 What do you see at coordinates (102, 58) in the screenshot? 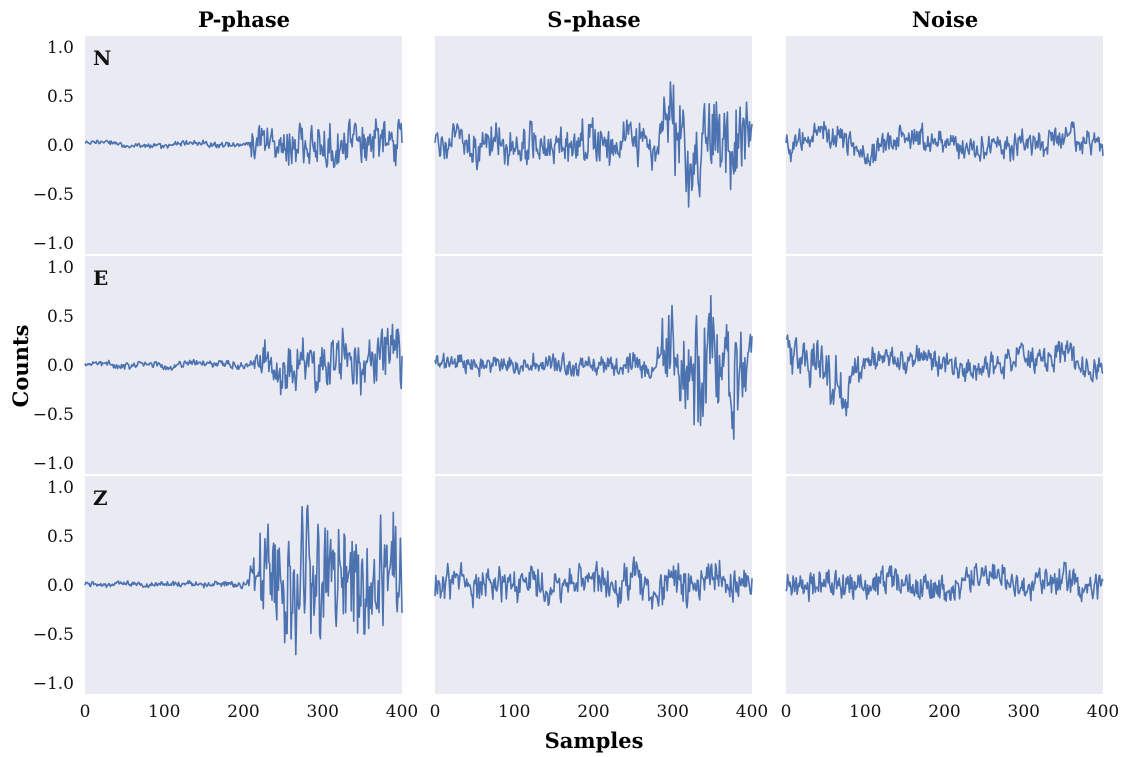
I see `row-label-n: N` at bounding box center [102, 58].